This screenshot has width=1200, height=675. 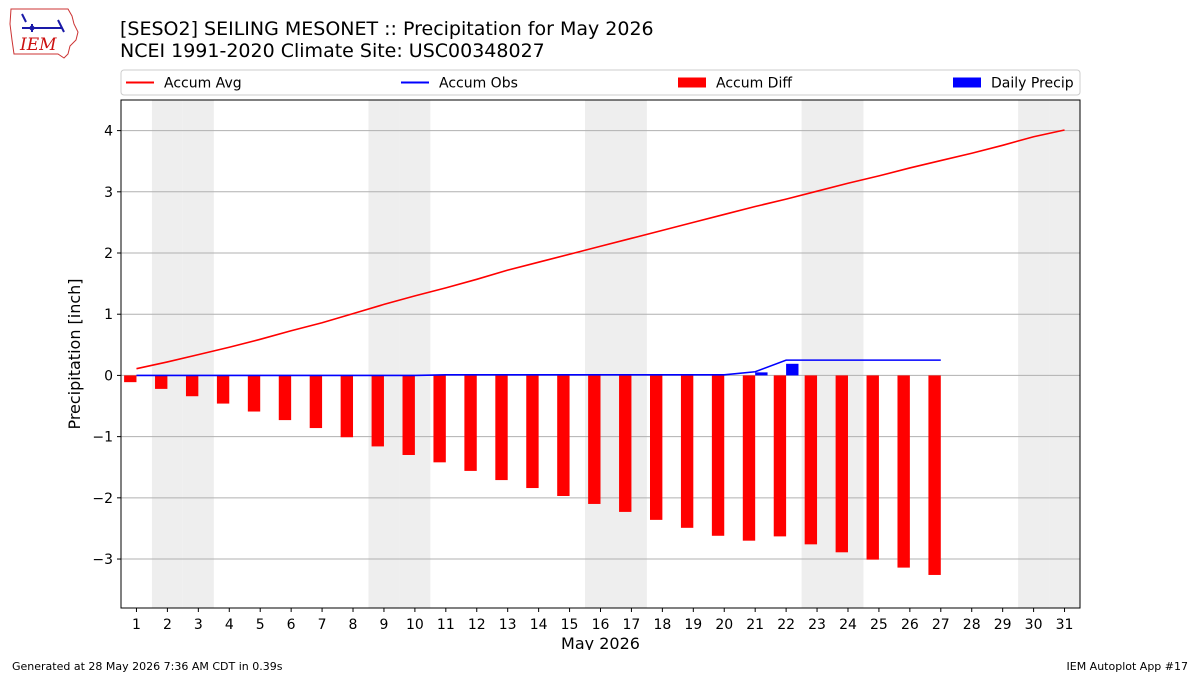 I want to click on x-tick-label: 11, so click(x=446, y=625).